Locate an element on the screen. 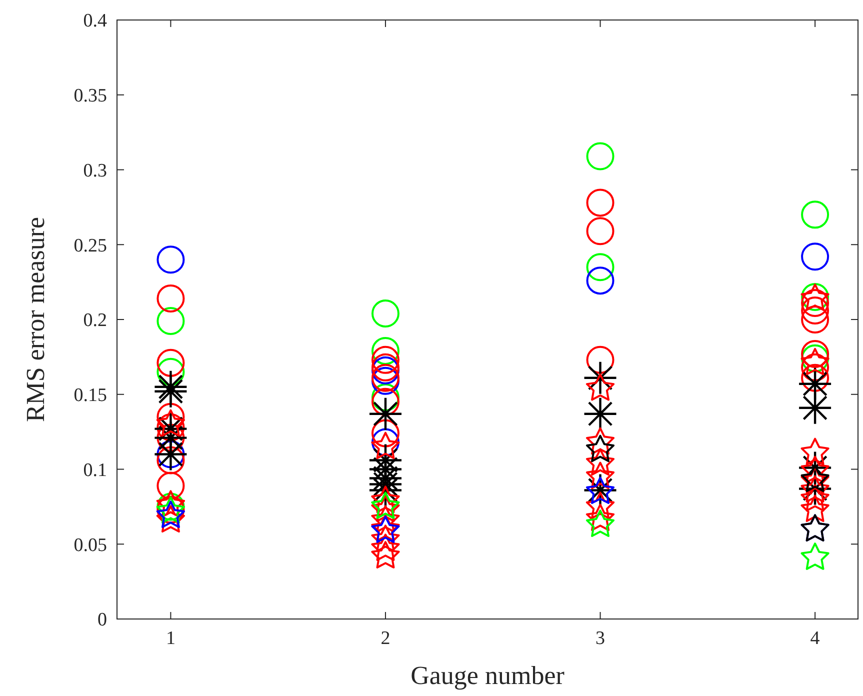 The width and height of the screenshot is (863, 696). y-tick-label: 0.3 is located at coordinates (95, 171).